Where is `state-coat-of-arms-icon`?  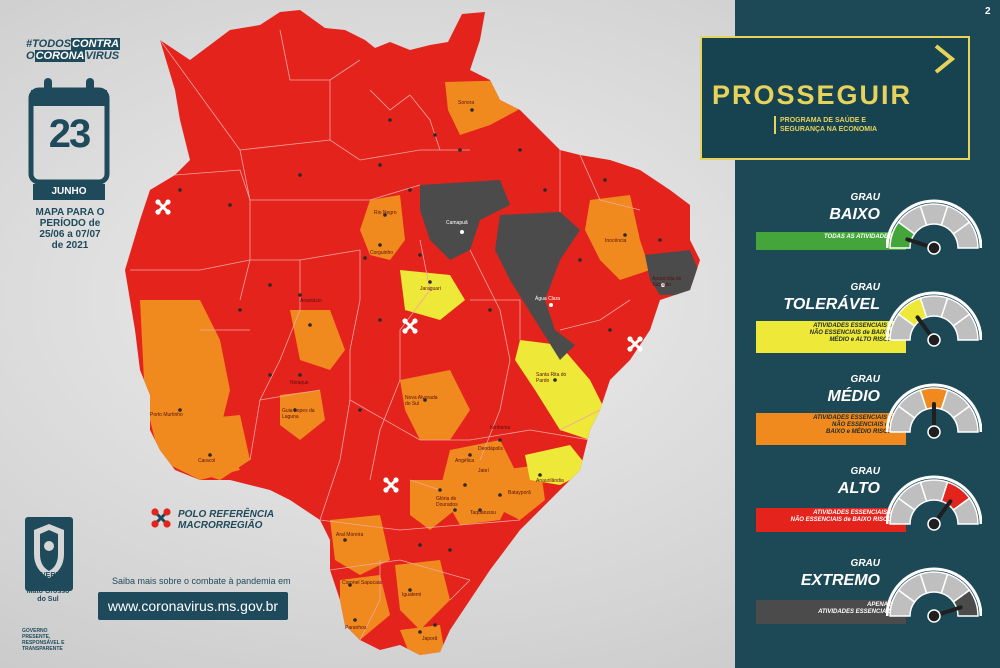 state-coat-of-arms-icon is located at coordinates (49, 554).